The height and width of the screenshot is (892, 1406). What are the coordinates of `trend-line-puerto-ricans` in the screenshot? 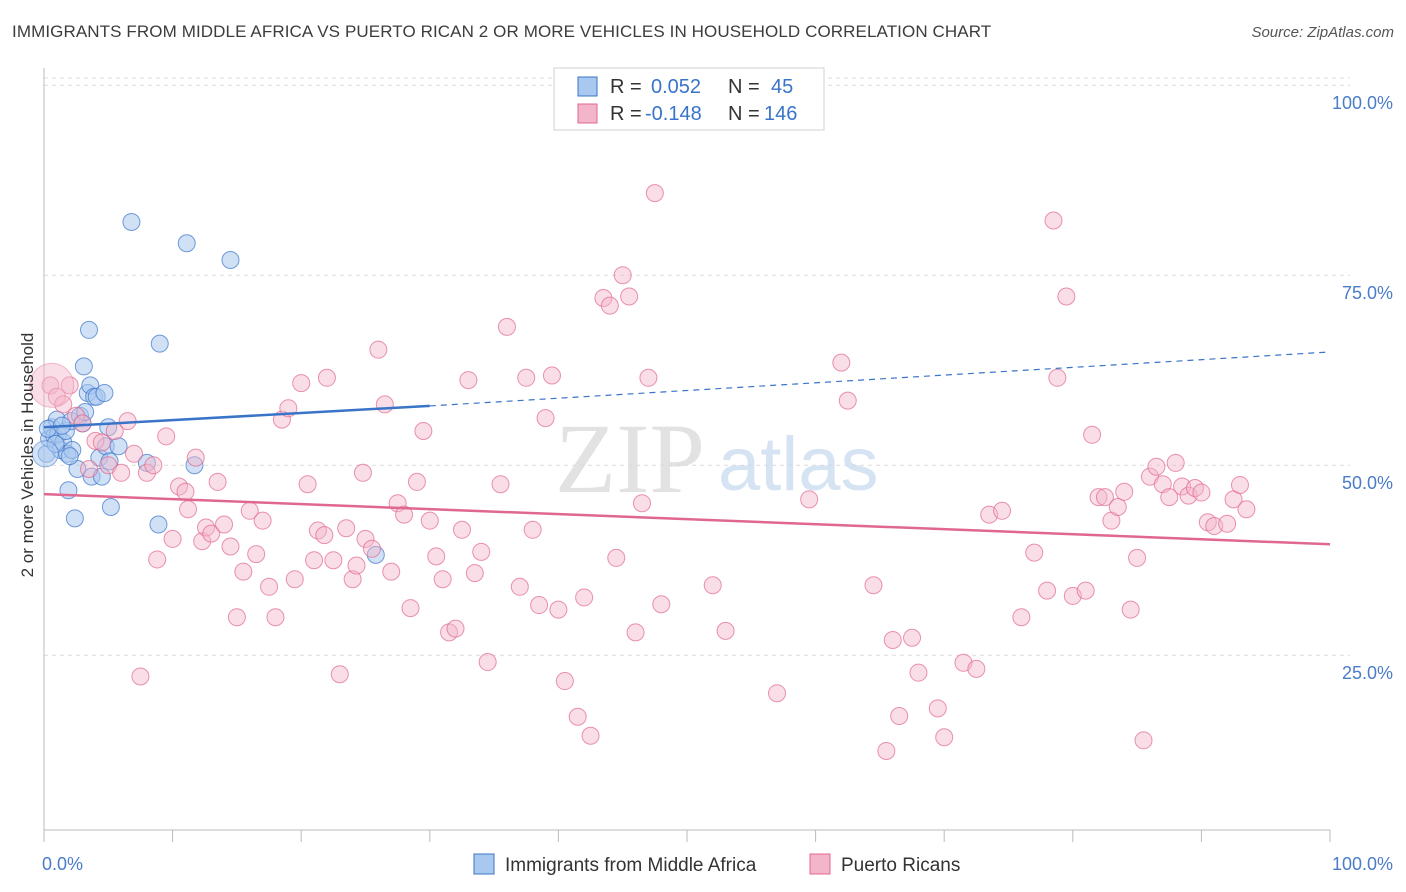 It's located at (687, 519).